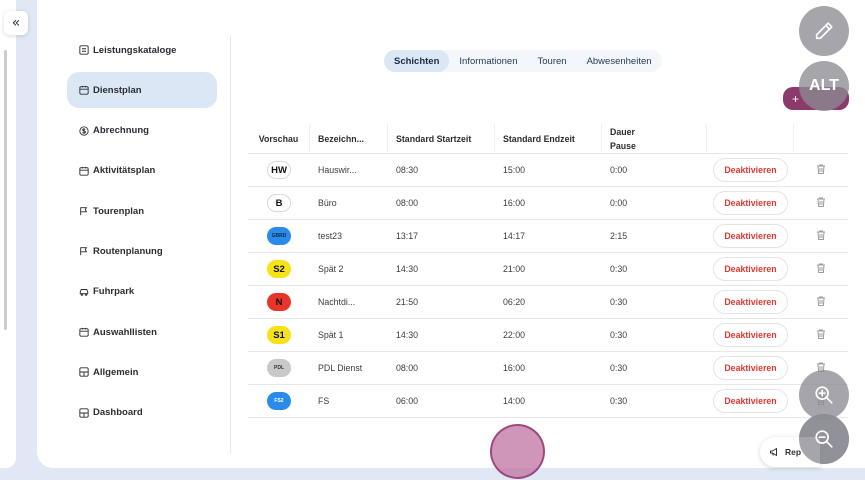 The height and width of the screenshot is (480, 865). Describe the element at coordinates (824, 395) in the screenshot. I see `zoom-in-fab` at that location.